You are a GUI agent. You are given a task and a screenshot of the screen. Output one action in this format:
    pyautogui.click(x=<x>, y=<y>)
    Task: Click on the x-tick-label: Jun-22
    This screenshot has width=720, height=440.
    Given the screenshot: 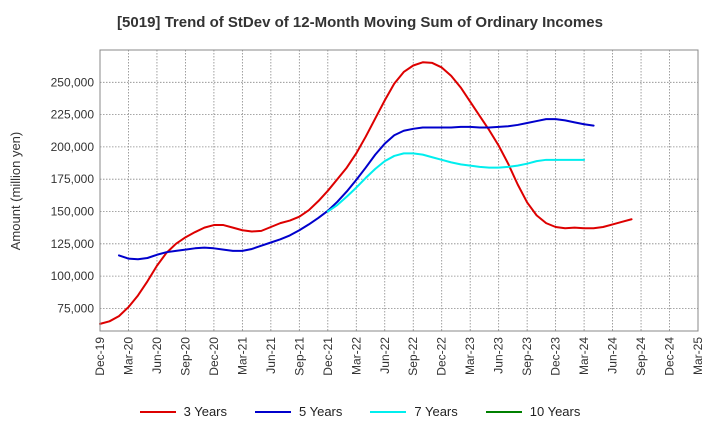 What is the action you would take?
    pyautogui.click(x=385, y=355)
    